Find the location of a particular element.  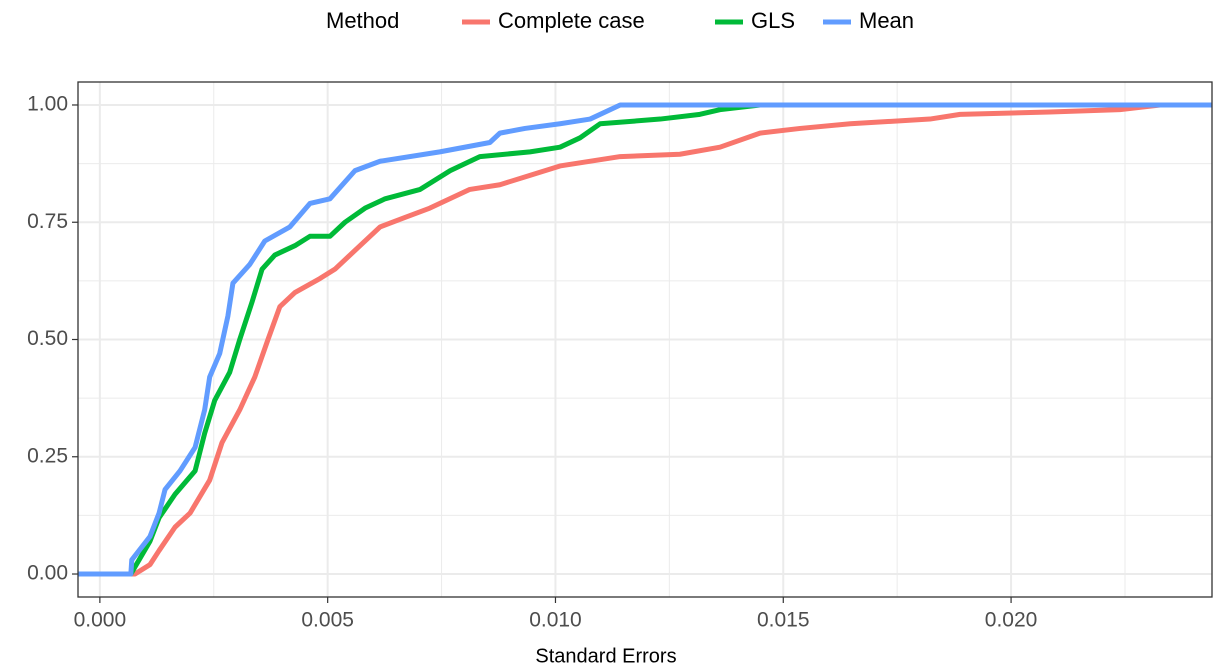

legend-label: Mean is located at coordinates (886, 20).